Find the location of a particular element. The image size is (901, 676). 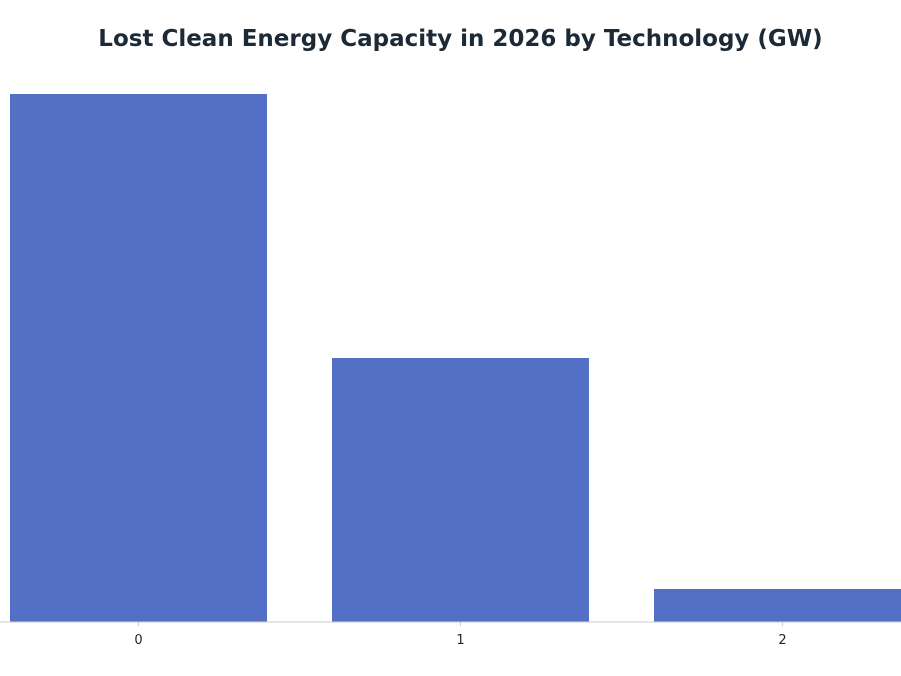

x-tick-label: 1 is located at coordinates (460, 640).